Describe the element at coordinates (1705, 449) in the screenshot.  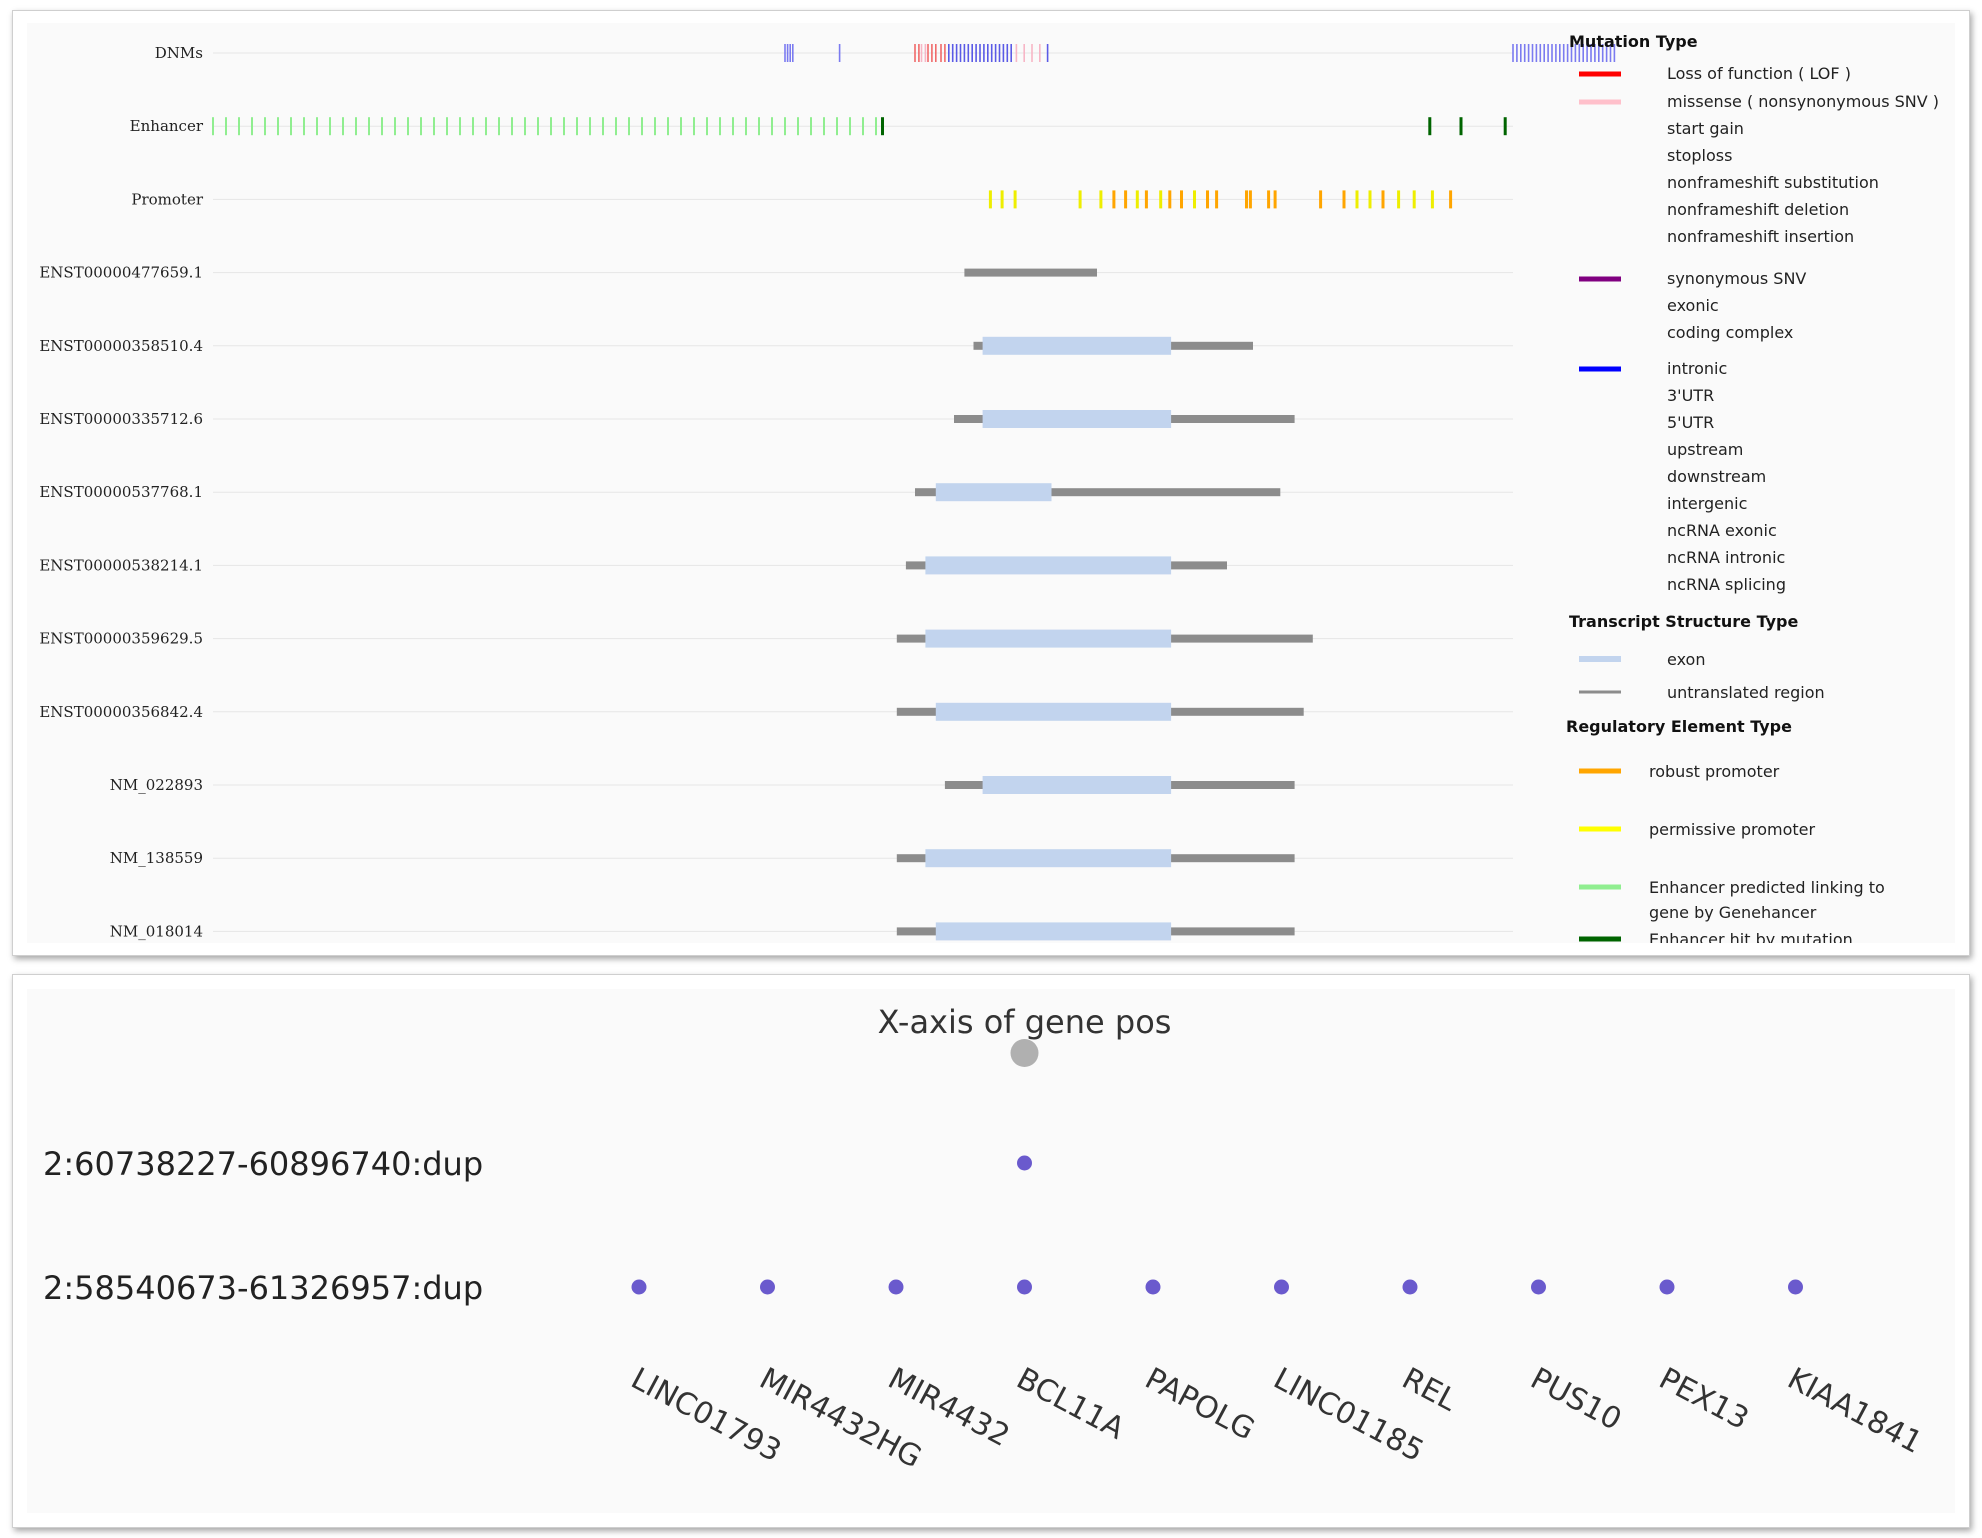
I see `legend-item: upstream` at that location.